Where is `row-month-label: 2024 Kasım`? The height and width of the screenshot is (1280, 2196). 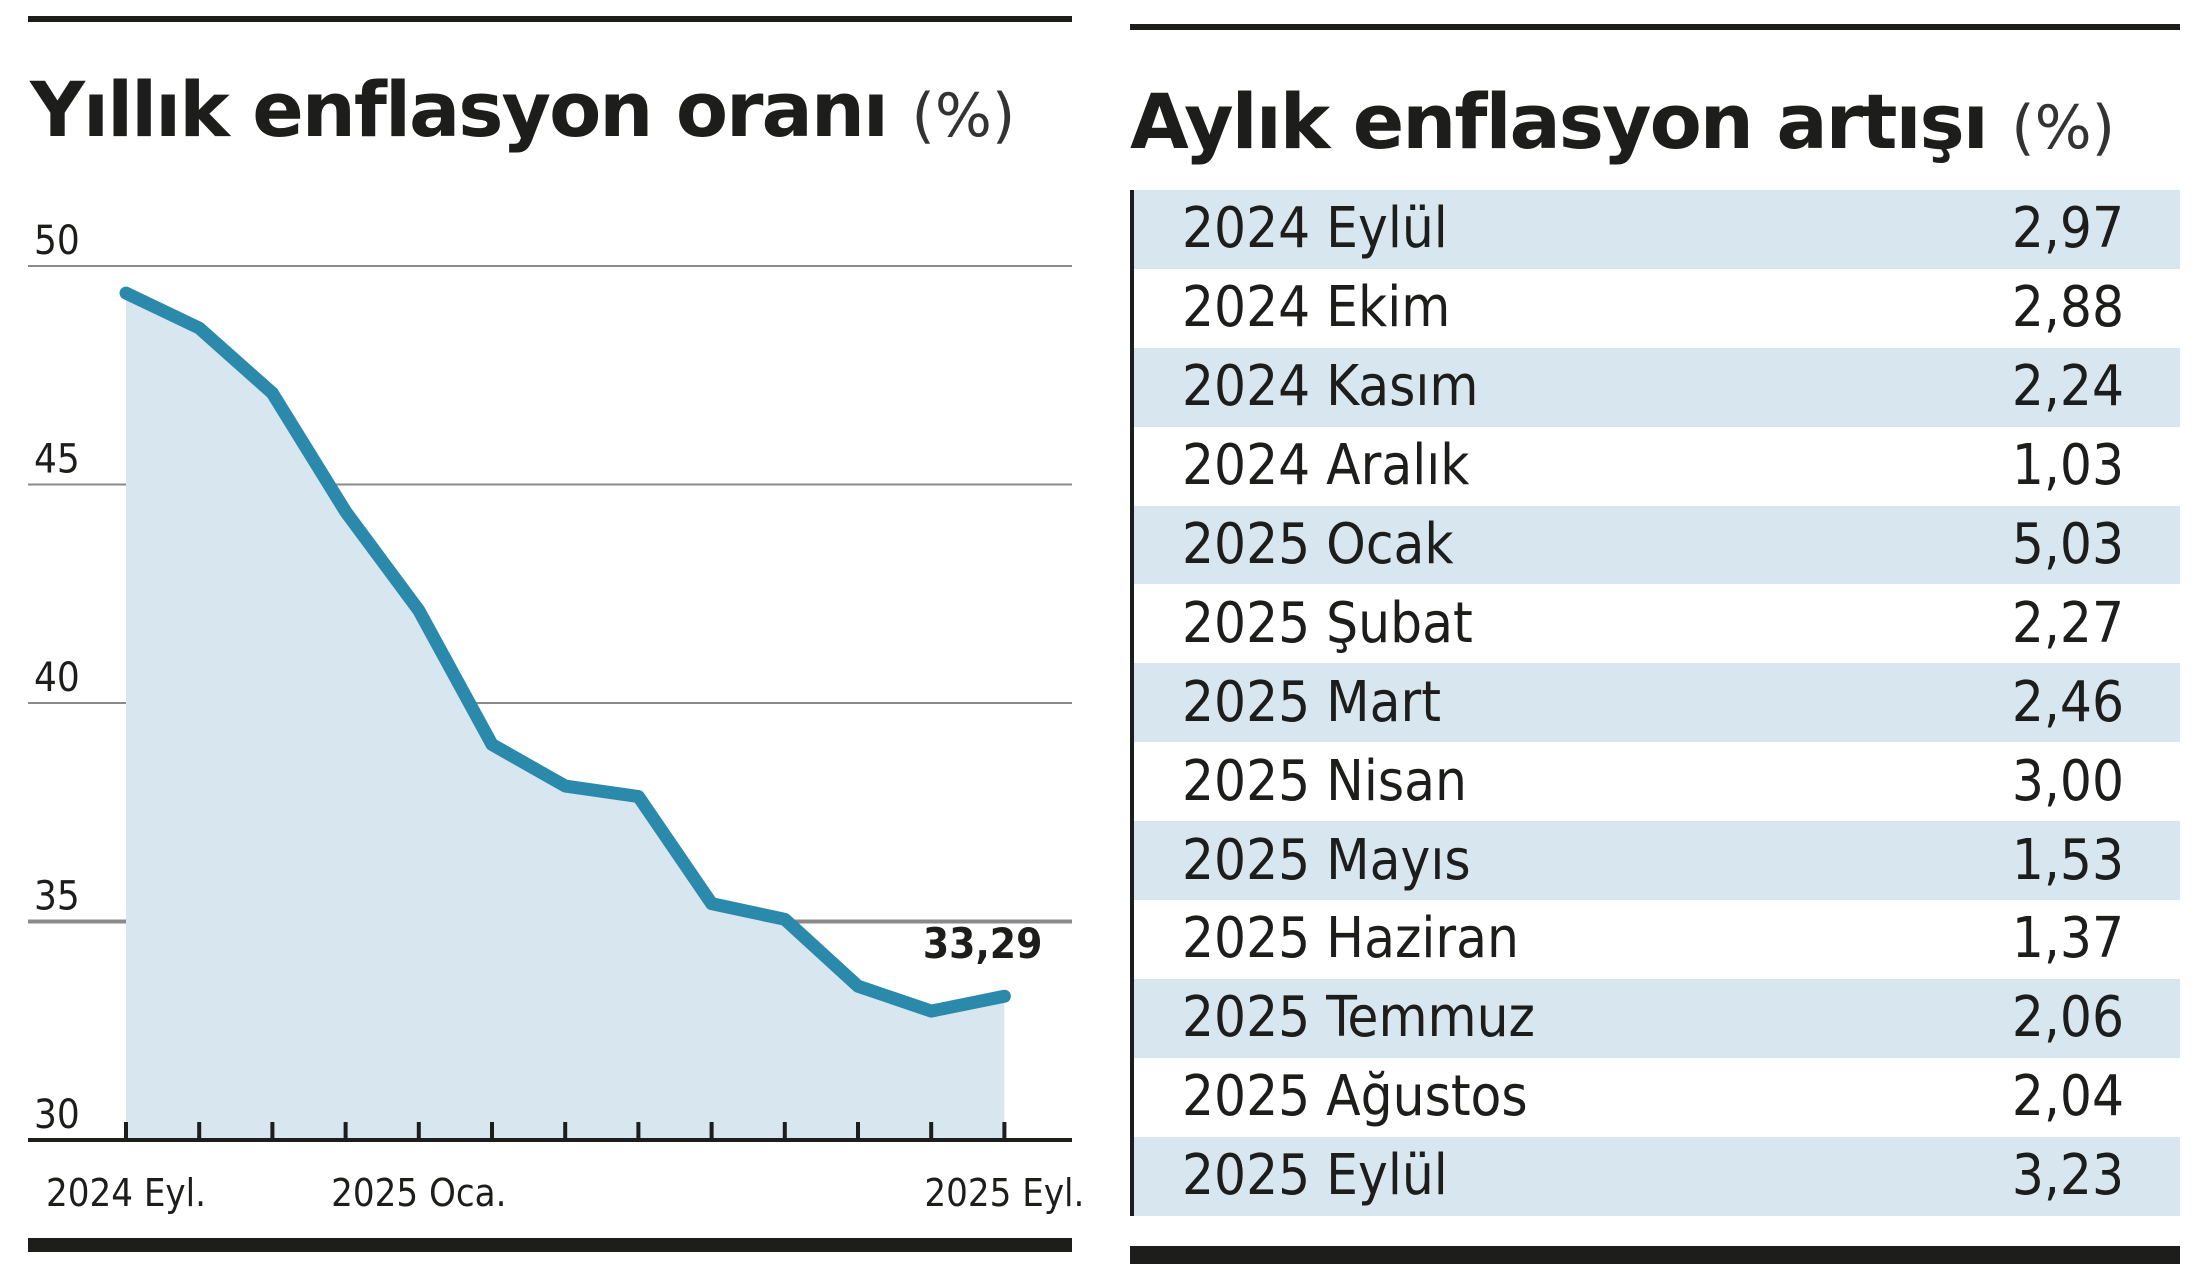
row-month-label: 2024 Kasım is located at coordinates (1330, 387).